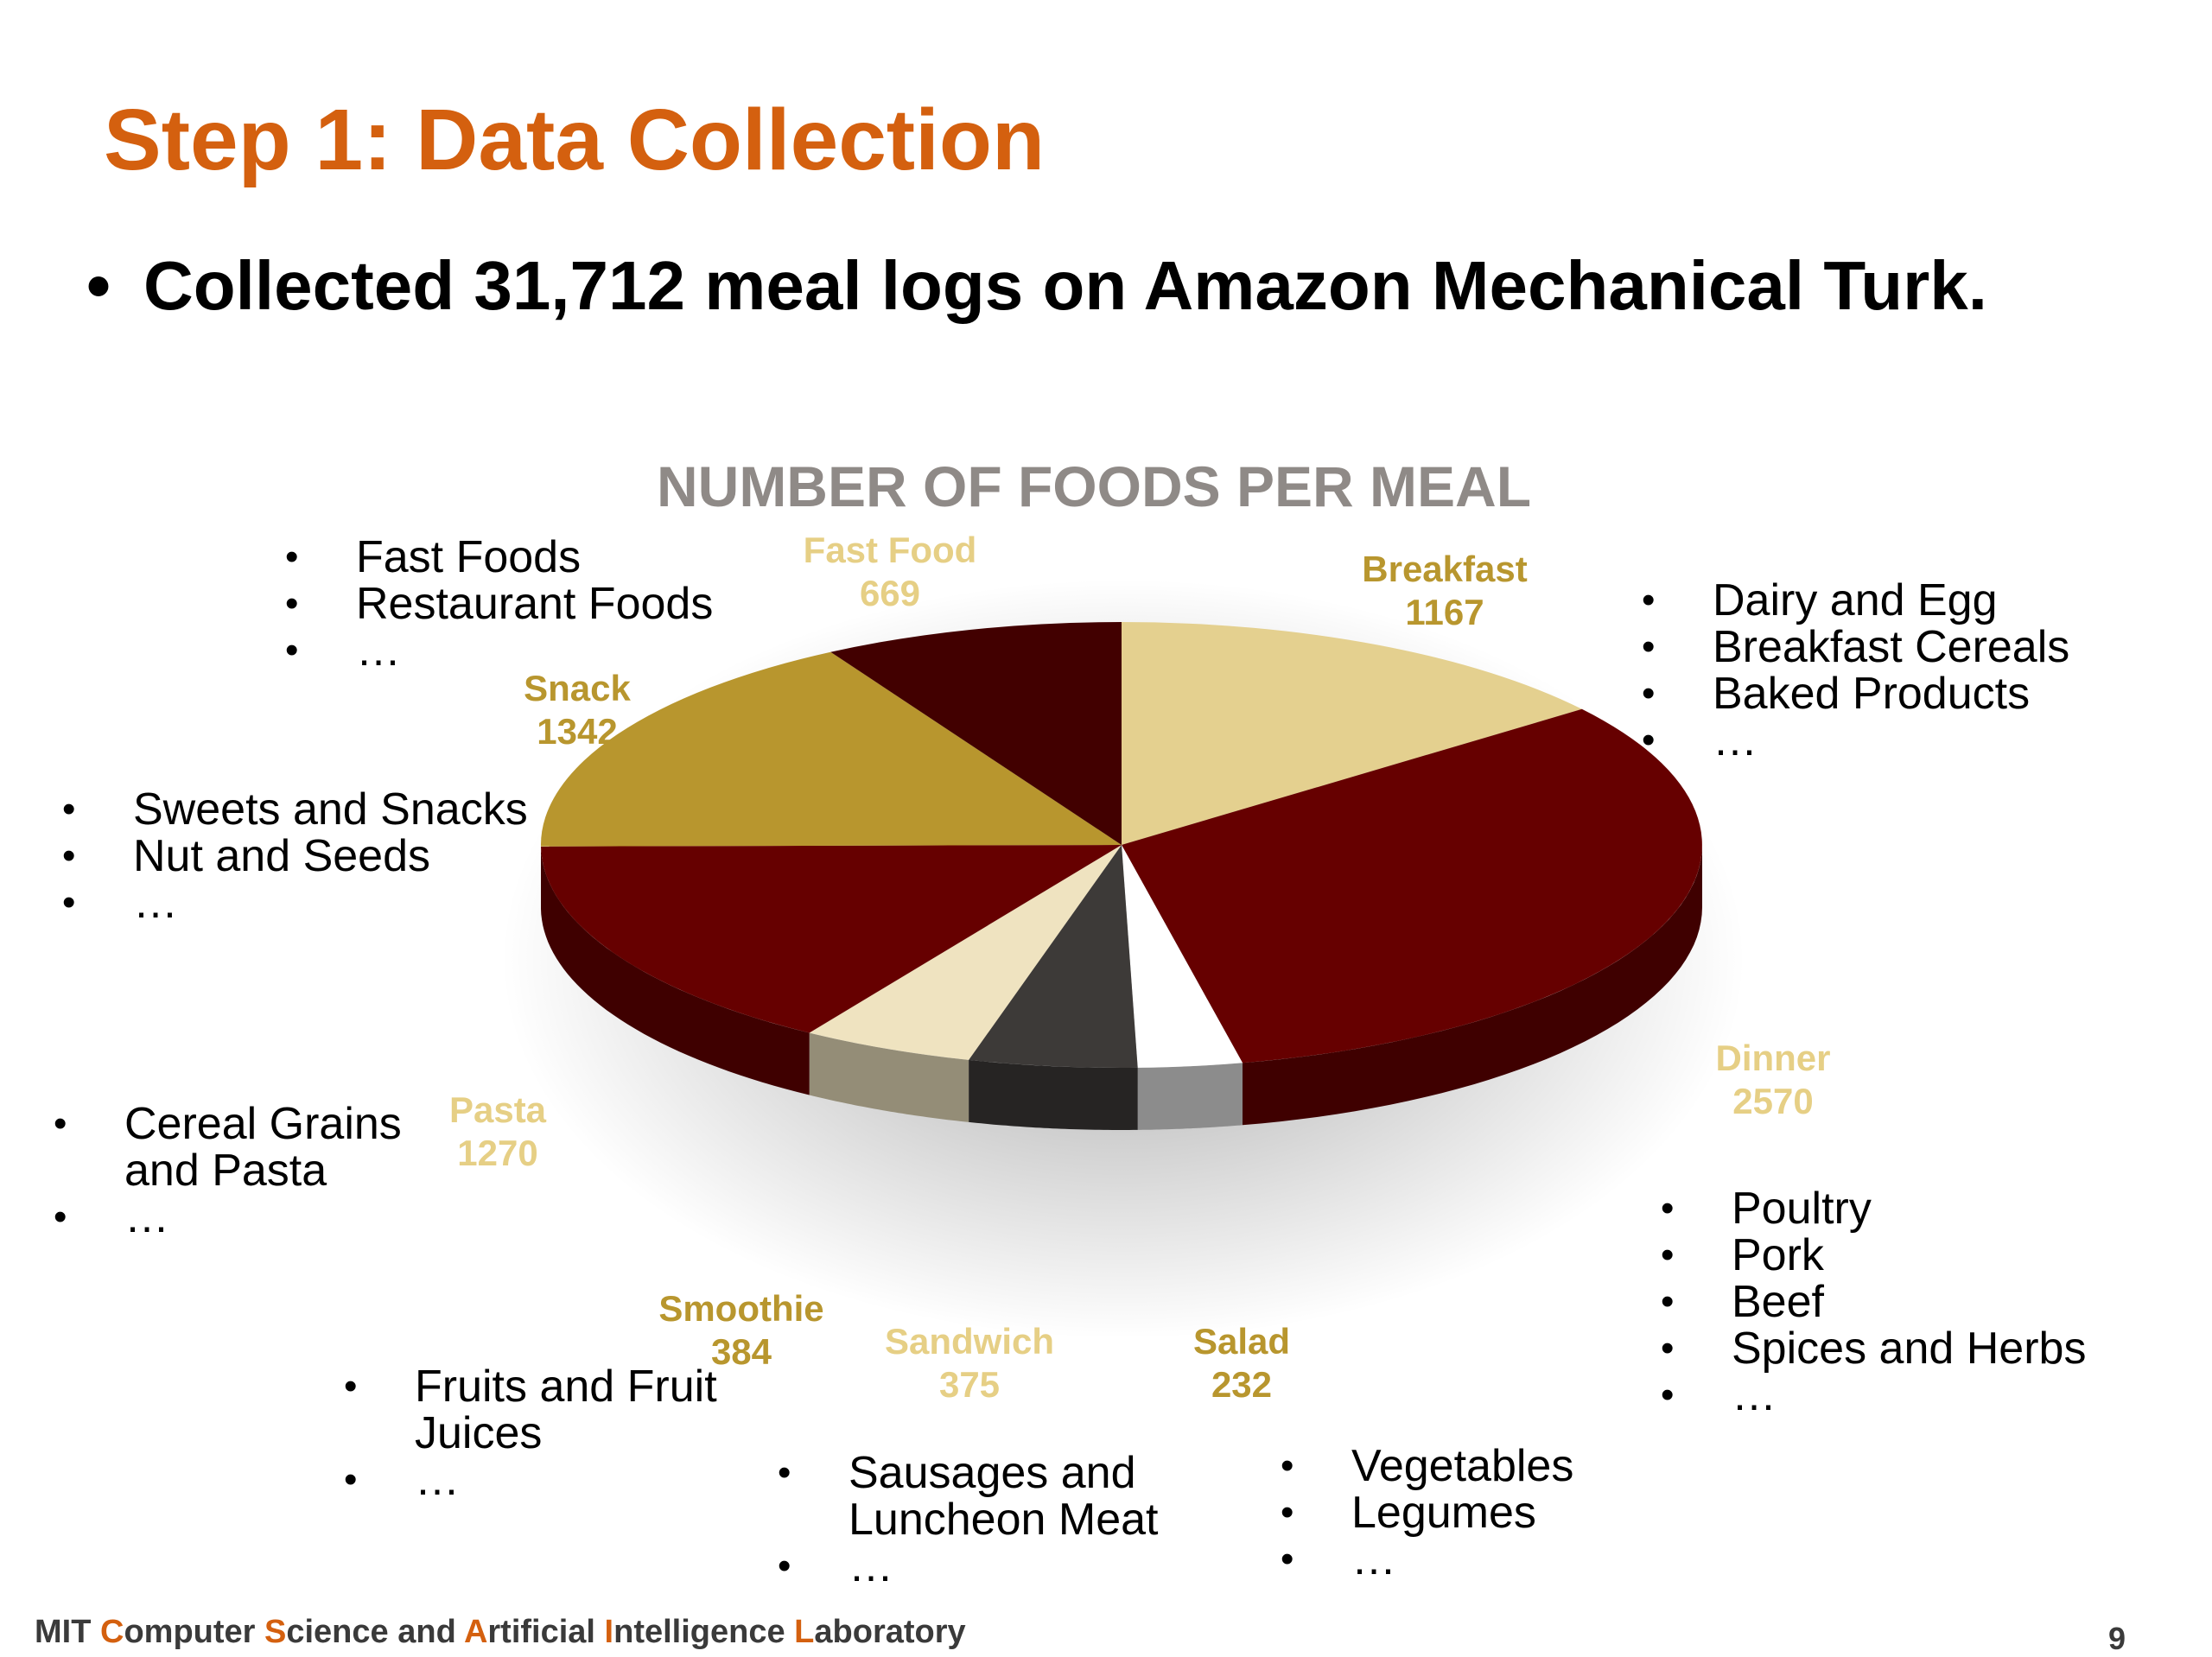  I want to click on pie-slice-dinner, so click(1412, 885).